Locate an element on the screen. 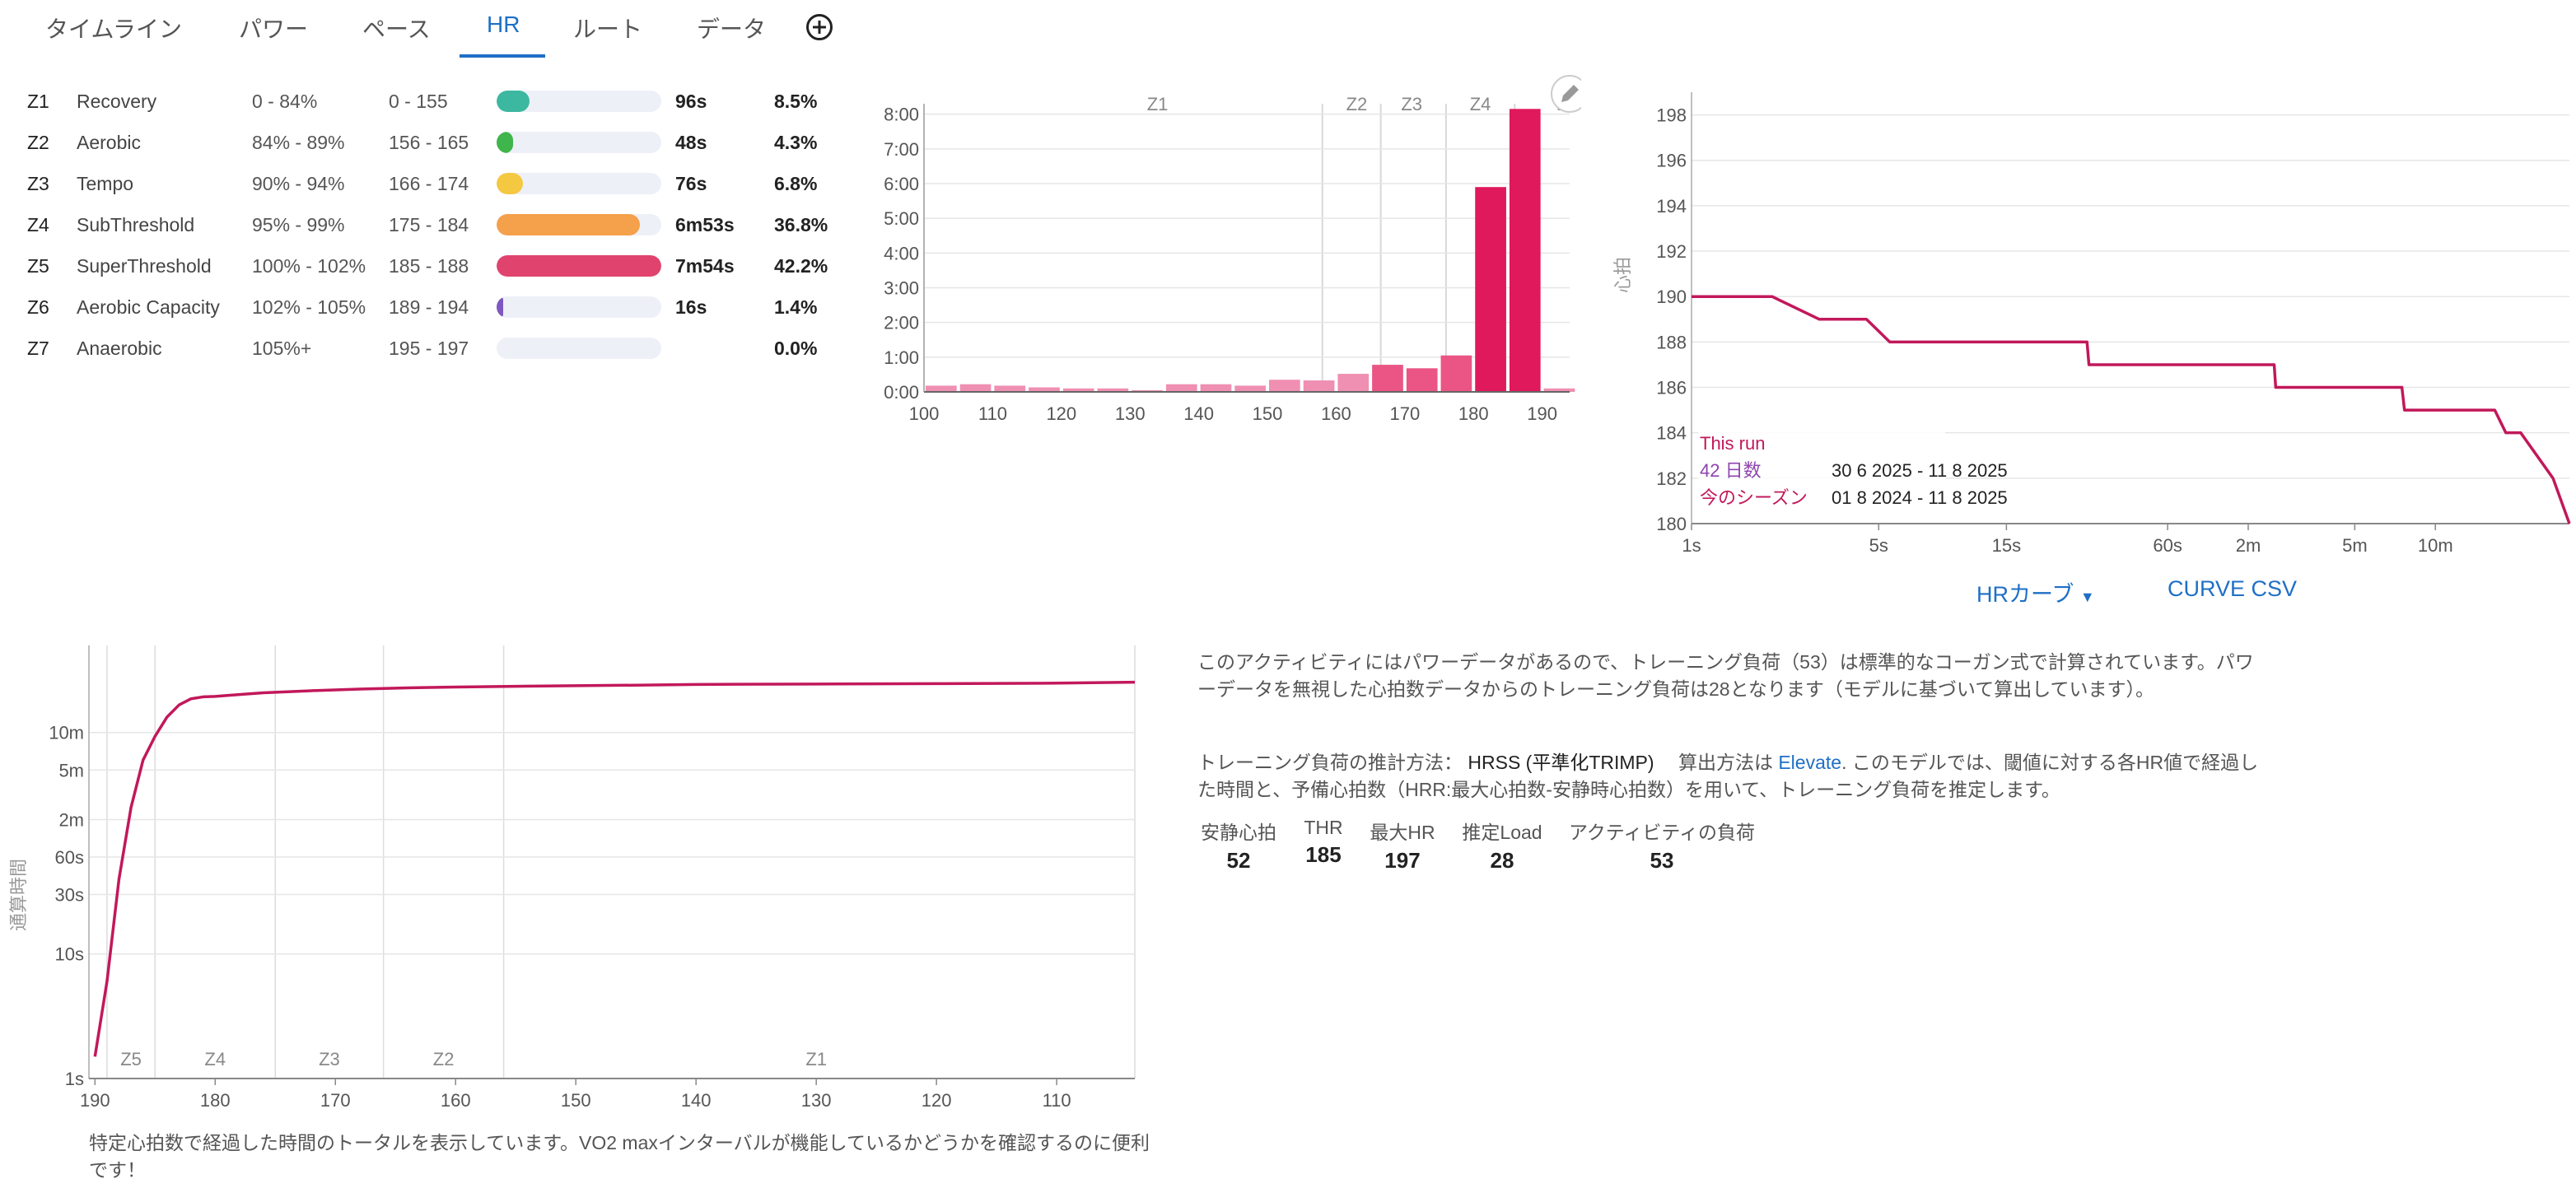  x-tick-label: 110 is located at coordinates (1057, 1100).